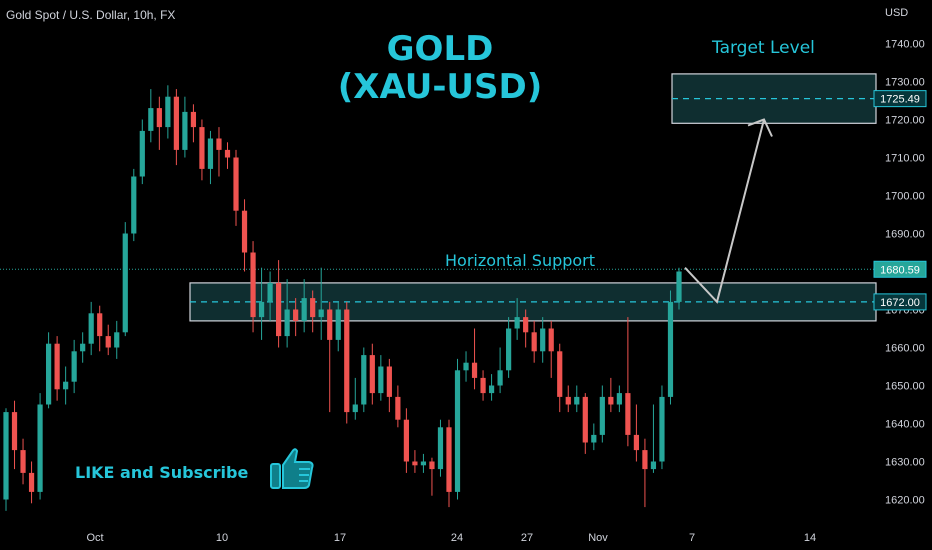 The width and height of the screenshot is (932, 550). Describe the element at coordinates (905, 45) in the screenshot. I see `y-tick-label: 1740.00` at that location.